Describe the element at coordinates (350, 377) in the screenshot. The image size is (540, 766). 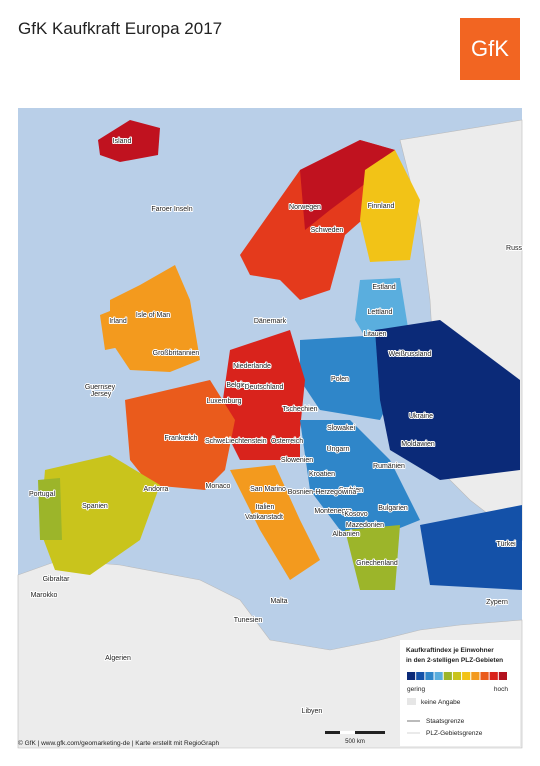
I see `poland` at that location.